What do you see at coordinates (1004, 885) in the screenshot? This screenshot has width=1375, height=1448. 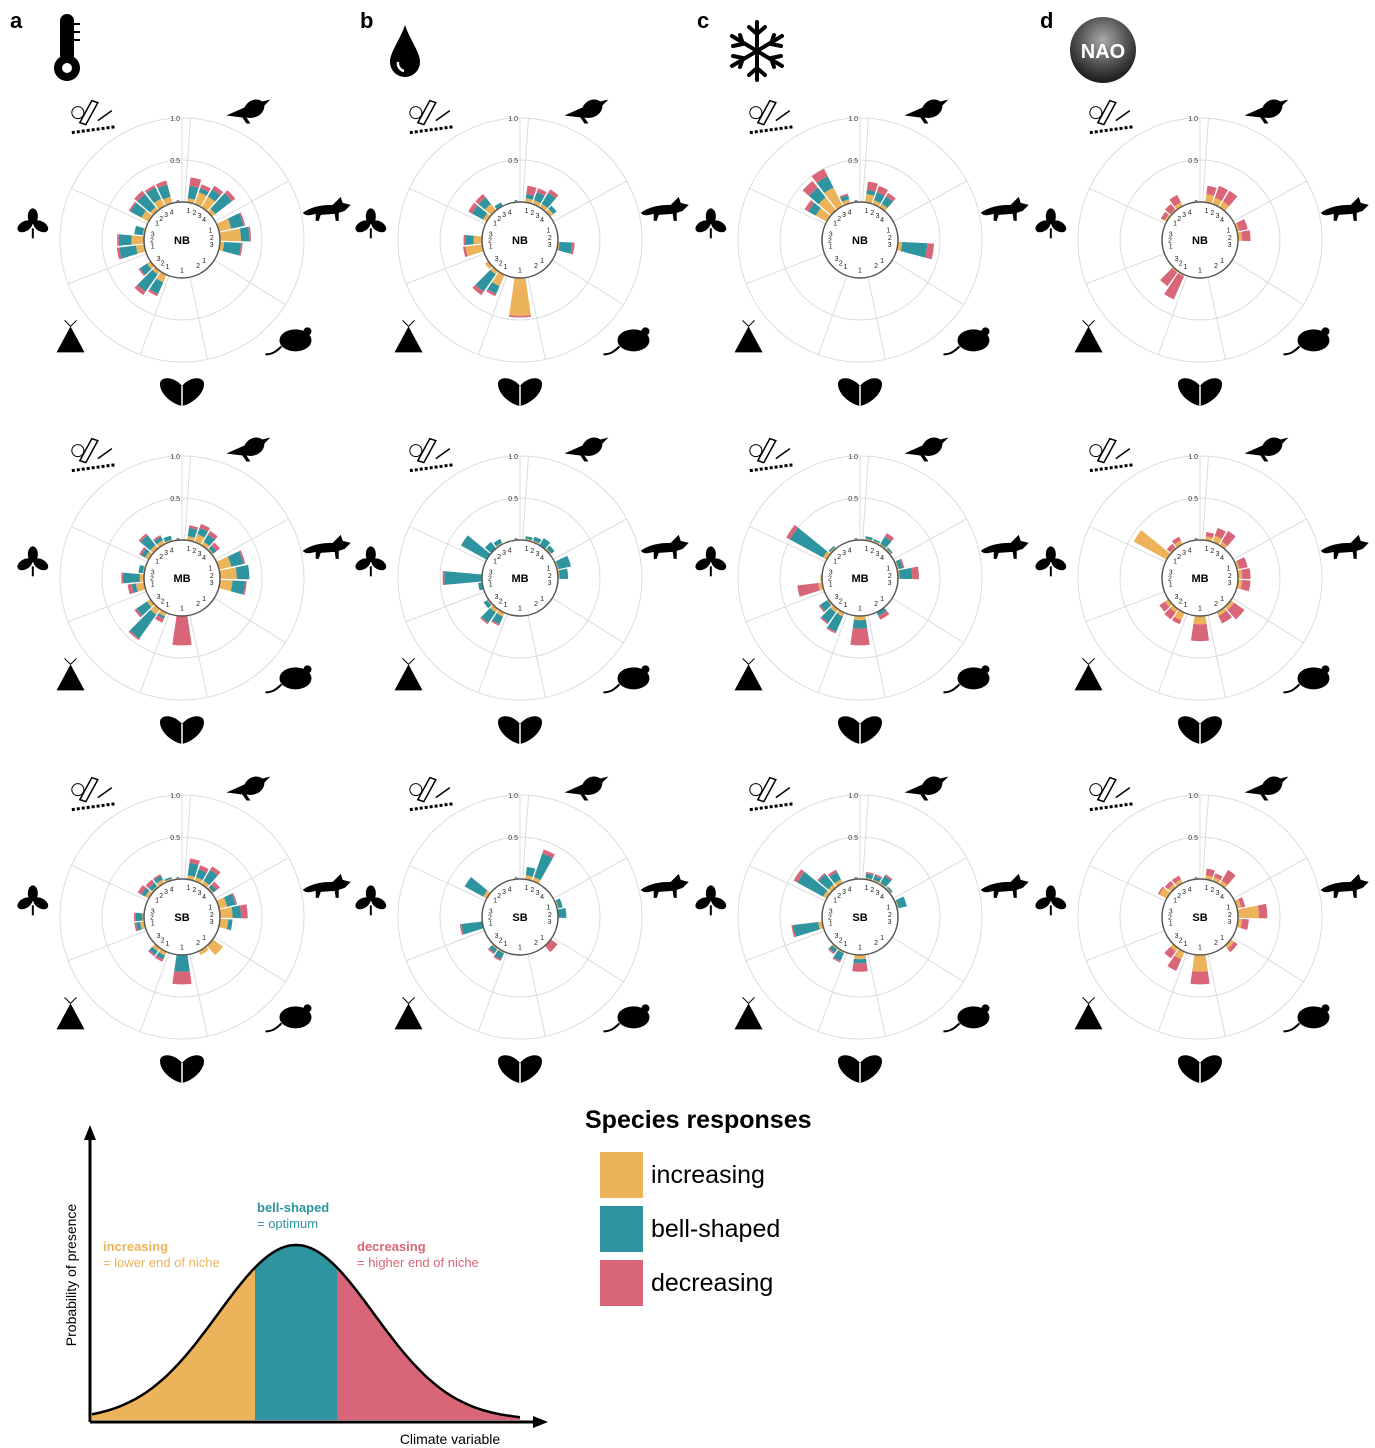 I see `fox-icon` at bounding box center [1004, 885].